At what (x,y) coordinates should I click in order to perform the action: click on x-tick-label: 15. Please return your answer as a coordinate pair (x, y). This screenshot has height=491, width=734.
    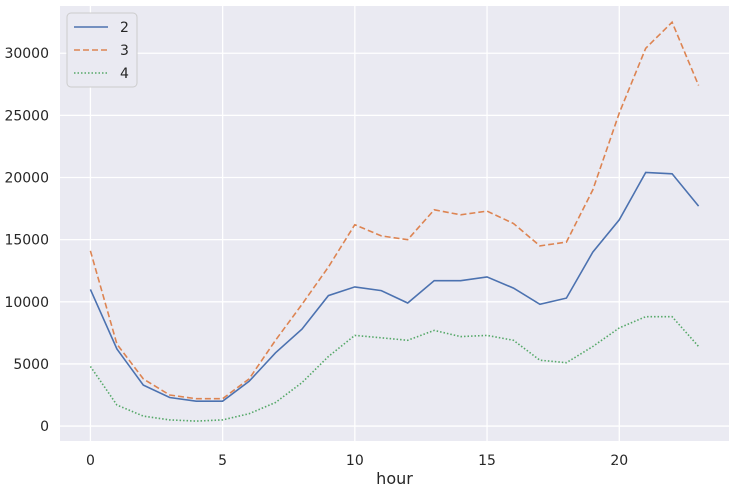
    Looking at the image, I should click on (487, 461).